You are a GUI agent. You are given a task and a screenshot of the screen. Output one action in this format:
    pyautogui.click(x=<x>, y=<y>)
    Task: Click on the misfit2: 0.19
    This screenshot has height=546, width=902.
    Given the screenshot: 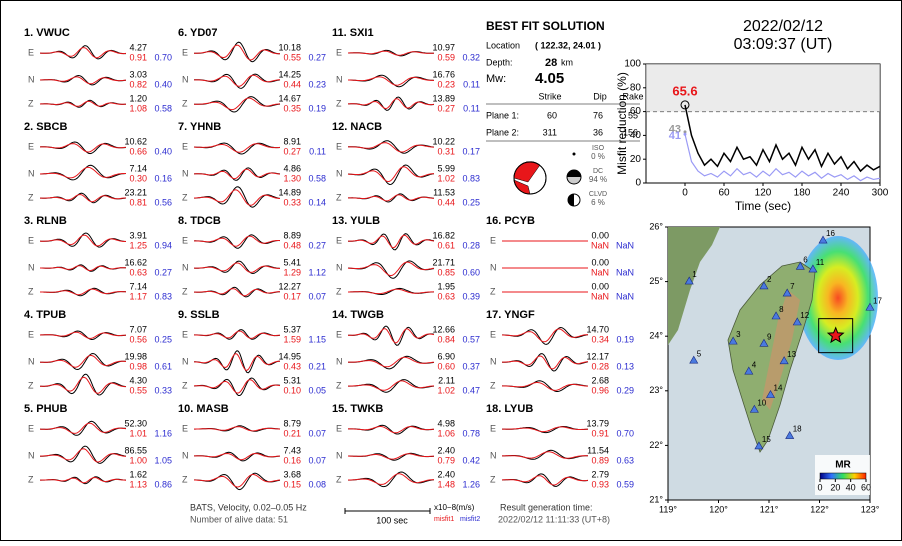 What is the action you would take?
    pyautogui.click(x=625, y=339)
    